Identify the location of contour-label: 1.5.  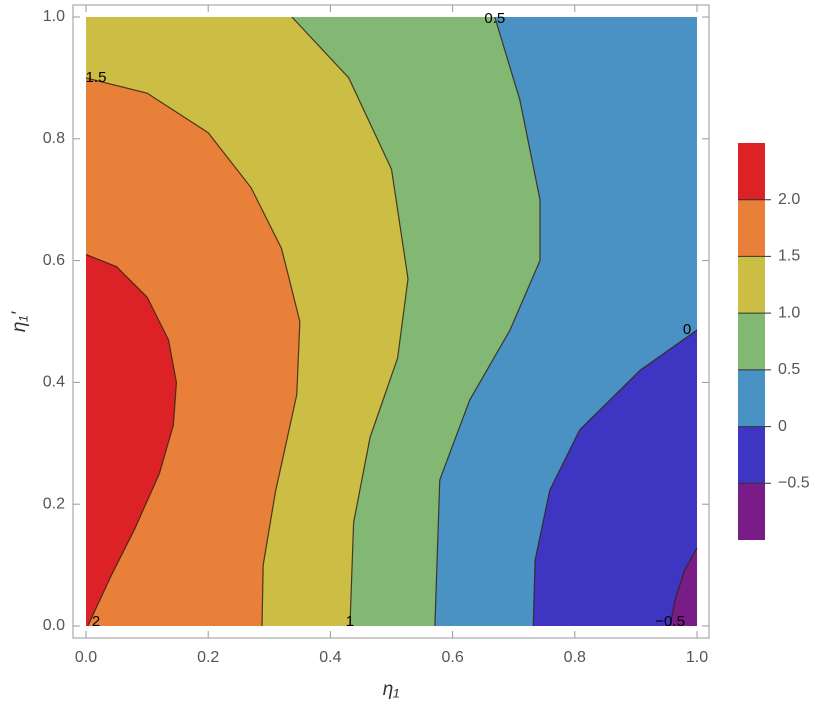
(96, 77).